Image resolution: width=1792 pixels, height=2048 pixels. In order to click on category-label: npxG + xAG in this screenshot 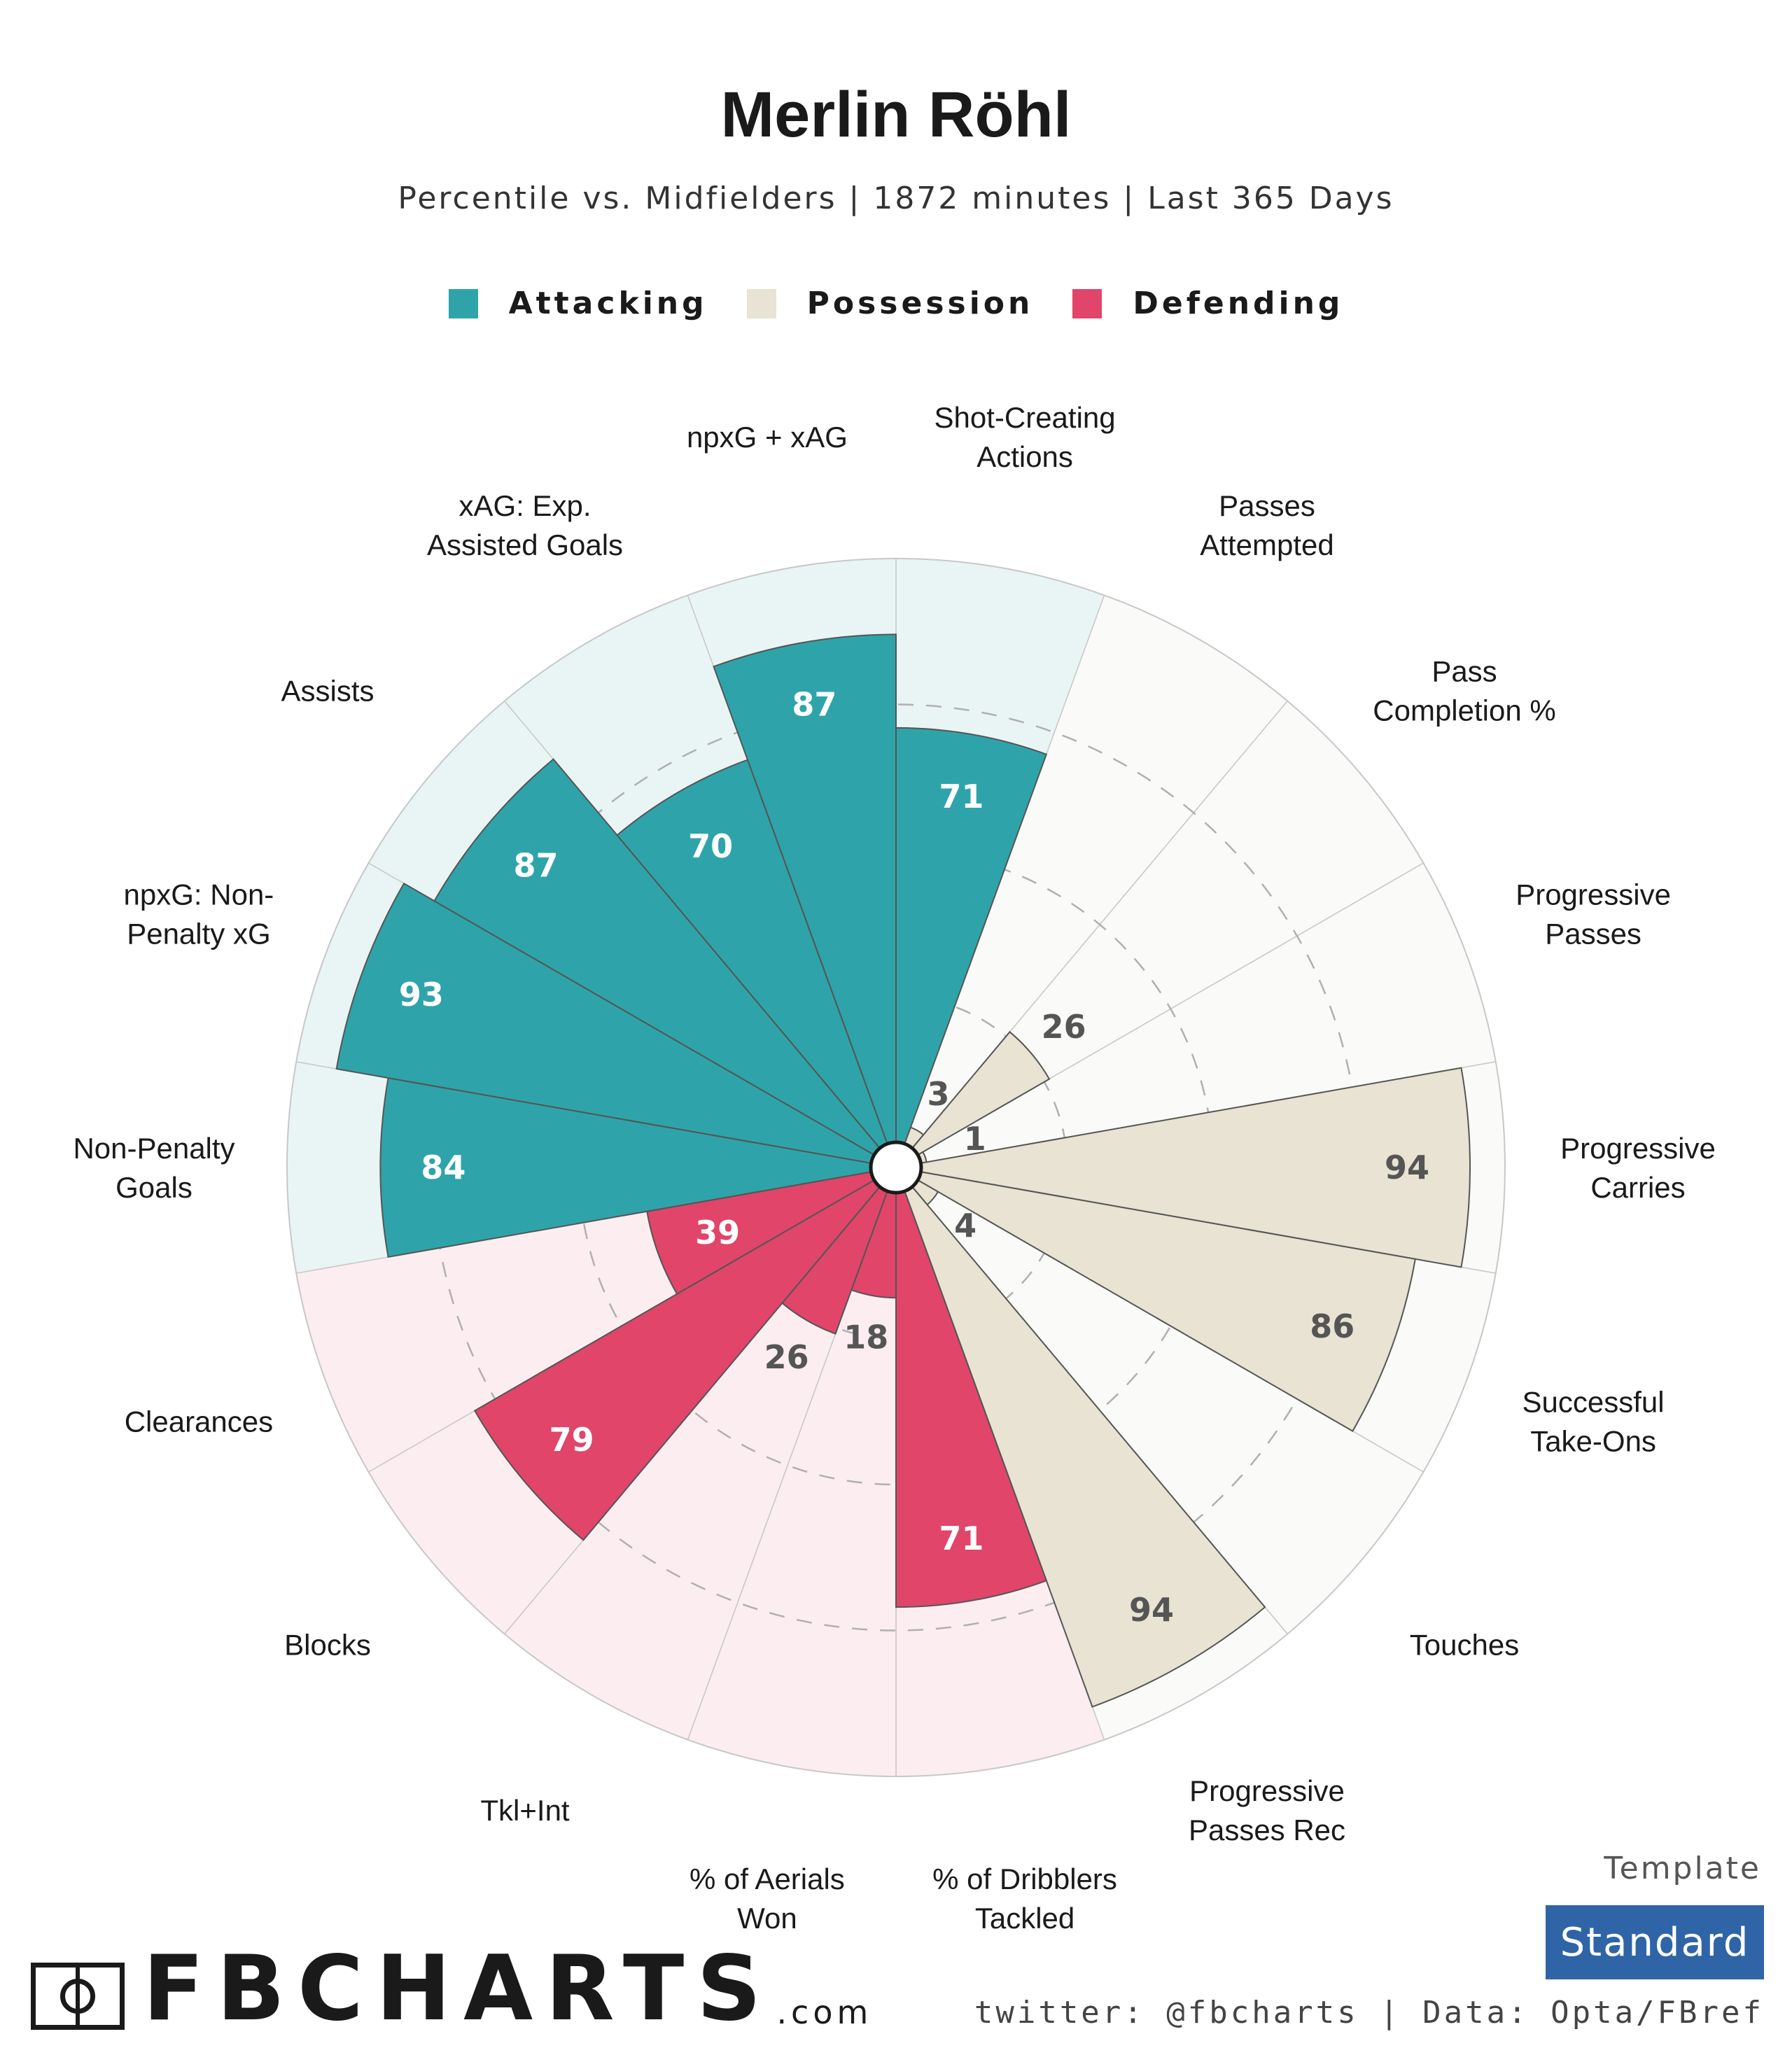, I will do `click(767, 438)`.